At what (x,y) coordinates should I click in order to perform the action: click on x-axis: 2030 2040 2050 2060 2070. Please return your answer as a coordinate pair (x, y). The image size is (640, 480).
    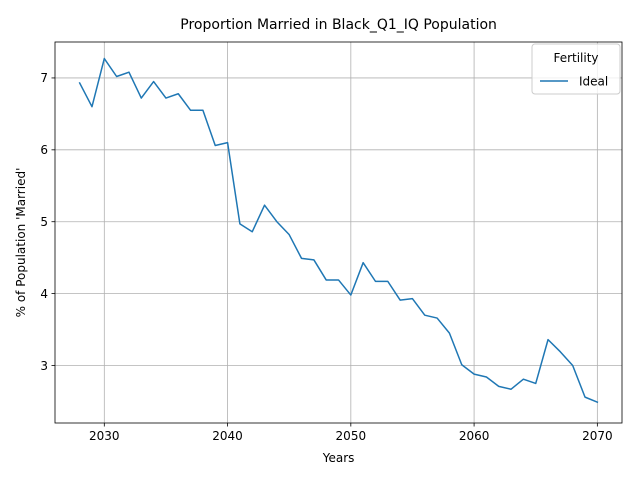
    Looking at the image, I should click on (351, 433).